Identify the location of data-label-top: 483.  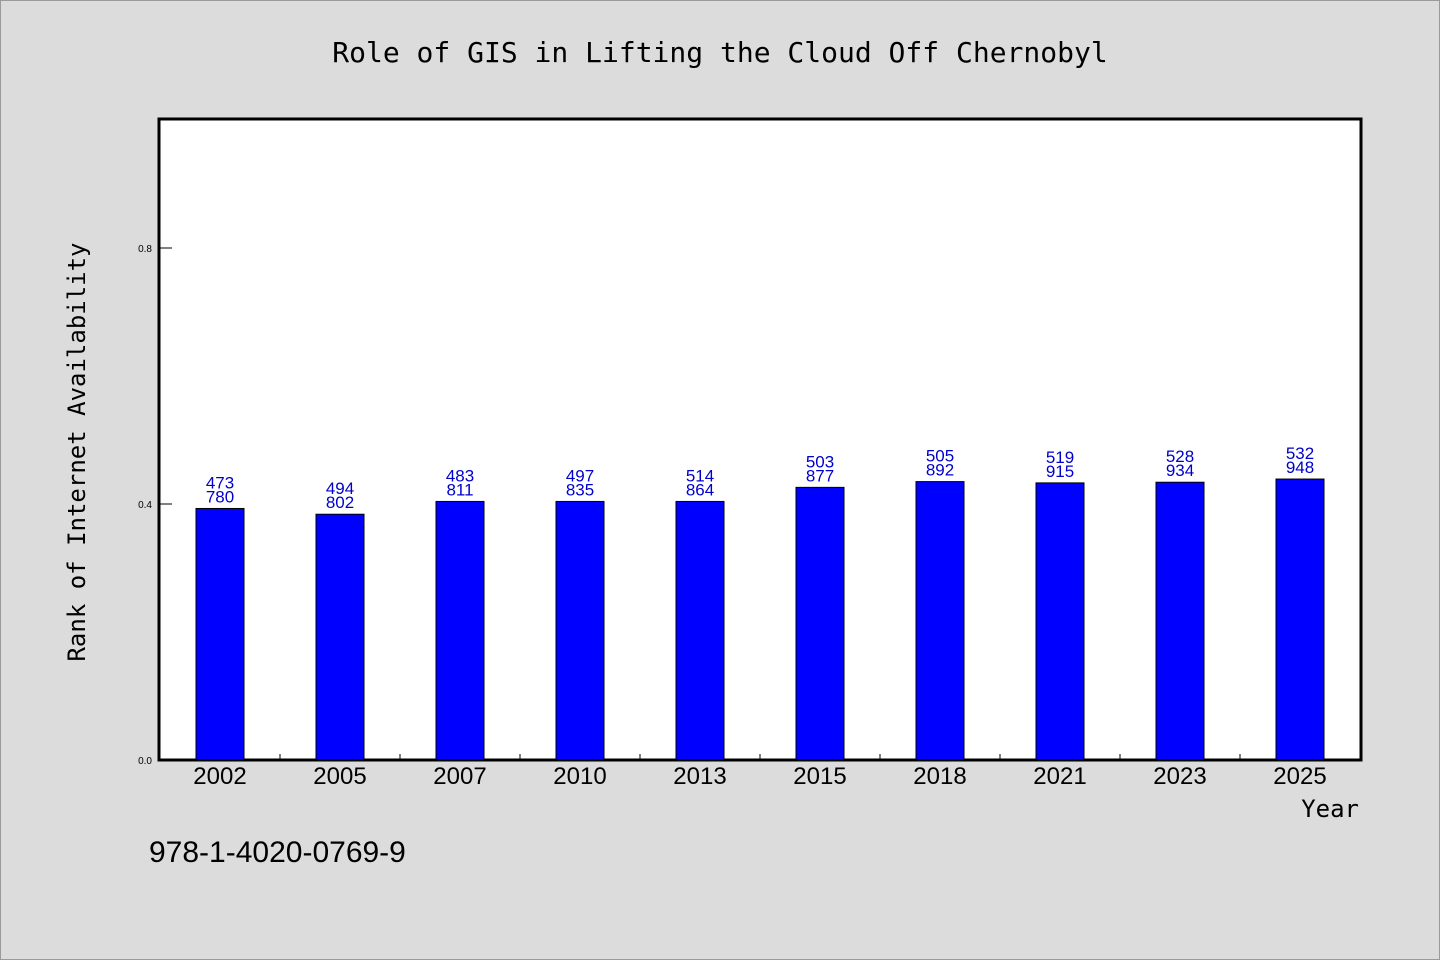
(460, 475).